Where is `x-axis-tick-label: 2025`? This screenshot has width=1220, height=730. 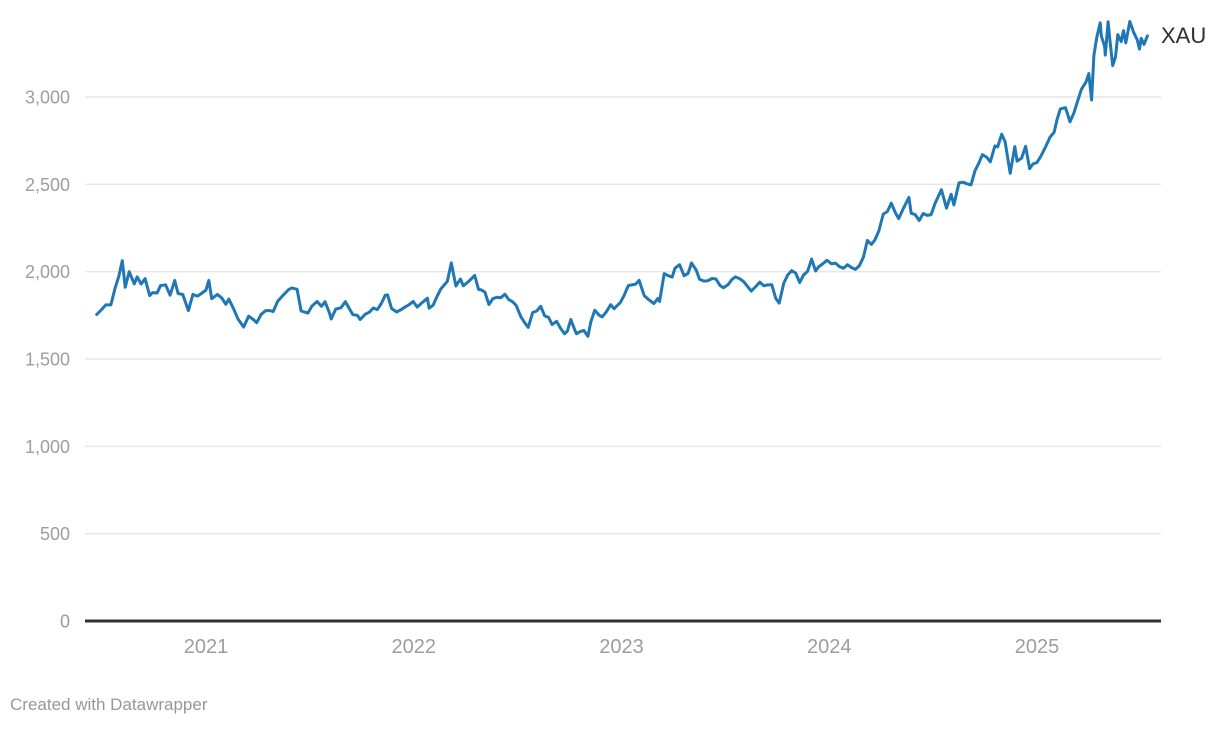
x-axis-tick-label: 2025 is located at coordinates (1037, 647).